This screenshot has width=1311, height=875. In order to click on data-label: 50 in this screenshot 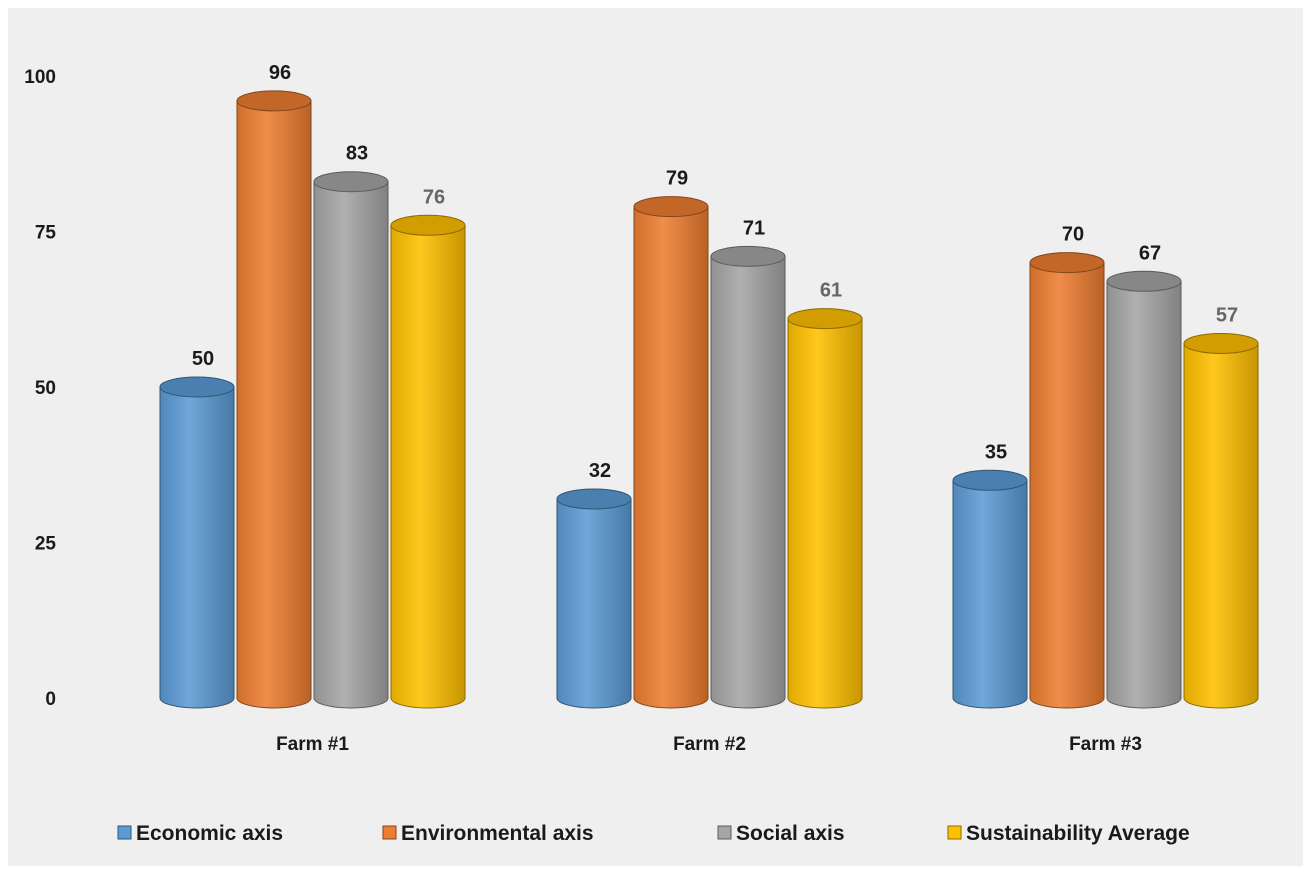, I will do `click(203, 359)`.